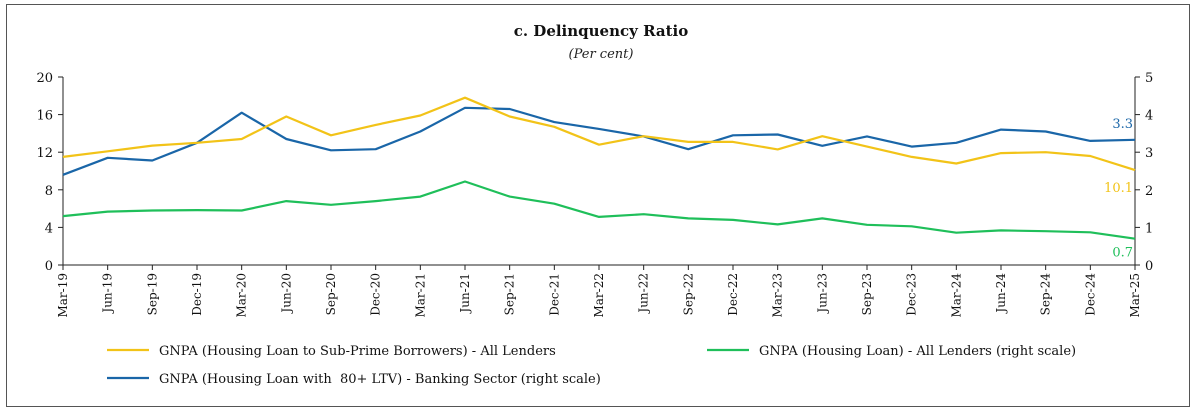 The height and width of the screenshot is (413, 1198). I want to click on x-tick-label: Mar-19, so click(63, 295).